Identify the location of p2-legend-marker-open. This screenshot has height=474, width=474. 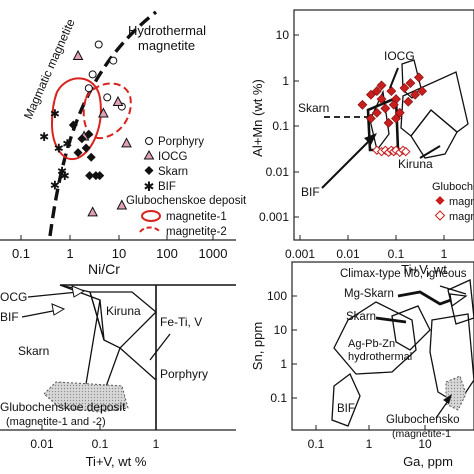
(440, 215).